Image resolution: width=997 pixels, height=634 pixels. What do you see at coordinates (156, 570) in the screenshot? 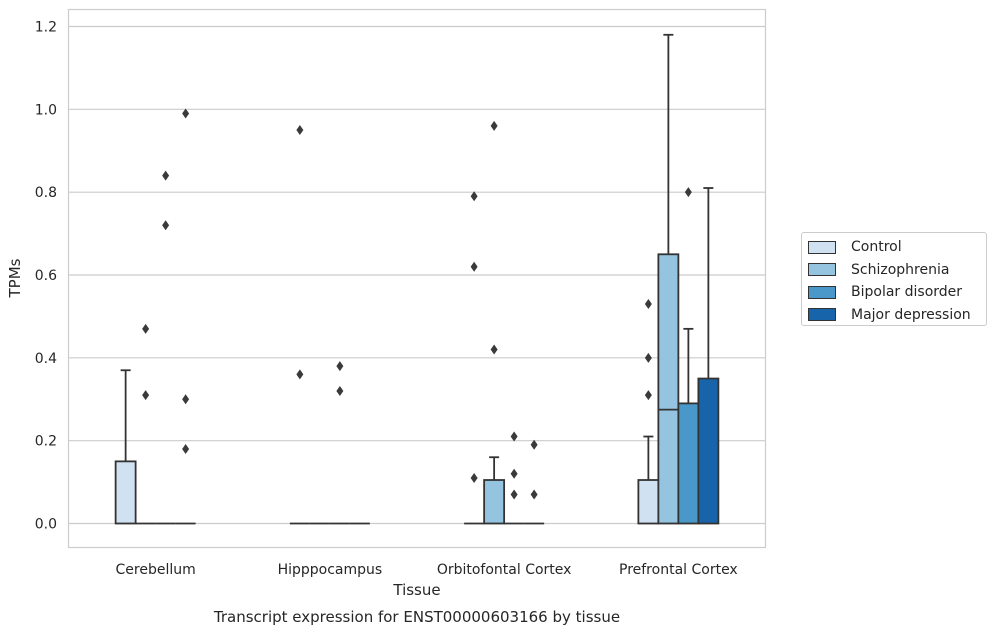
I see `x-tick-label: Cerebellum` at bounding box center [156, 570].